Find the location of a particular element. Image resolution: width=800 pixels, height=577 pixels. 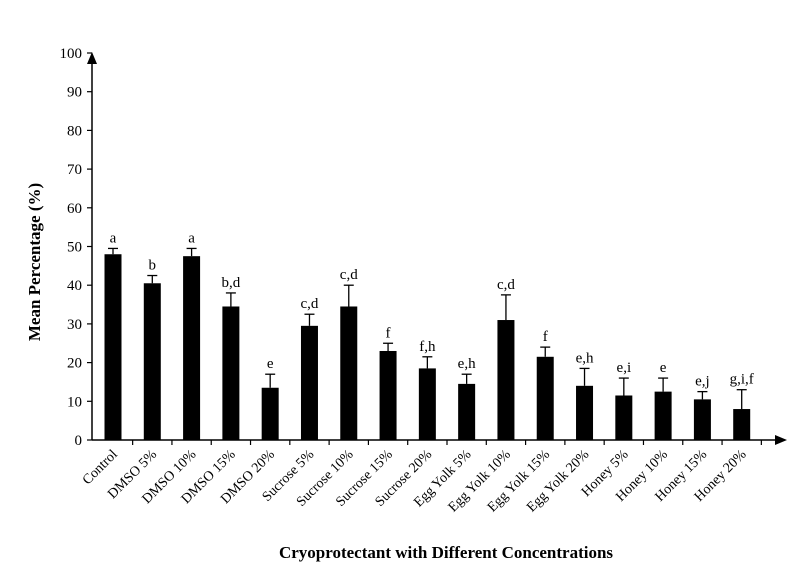

x-axis-arrow is located at coordinates (781, 440).